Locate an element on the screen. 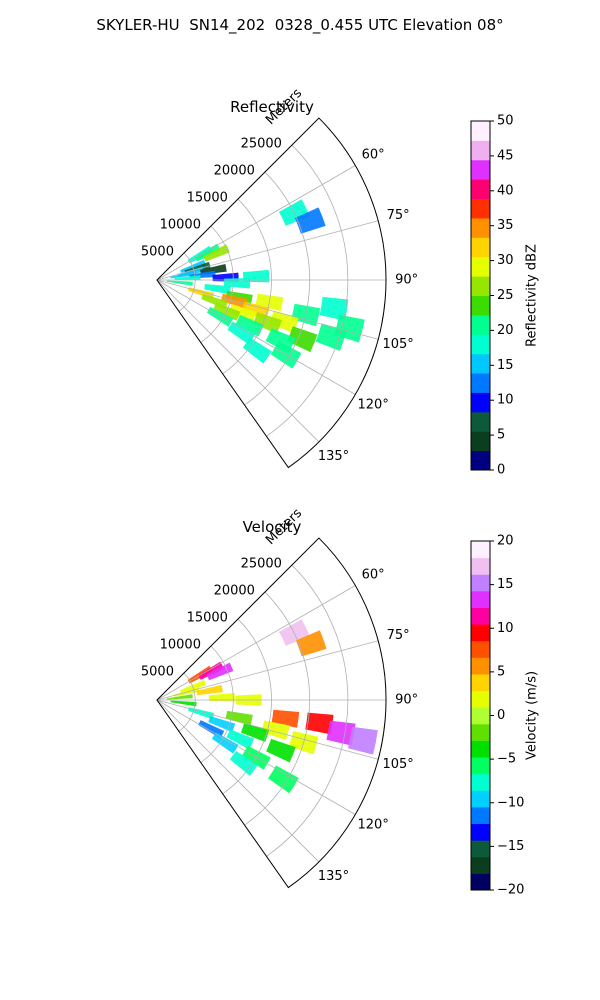 This screenshot has width=600, height=1000. azimuth-tick-label: 120° is located at coordinates (373, 824).